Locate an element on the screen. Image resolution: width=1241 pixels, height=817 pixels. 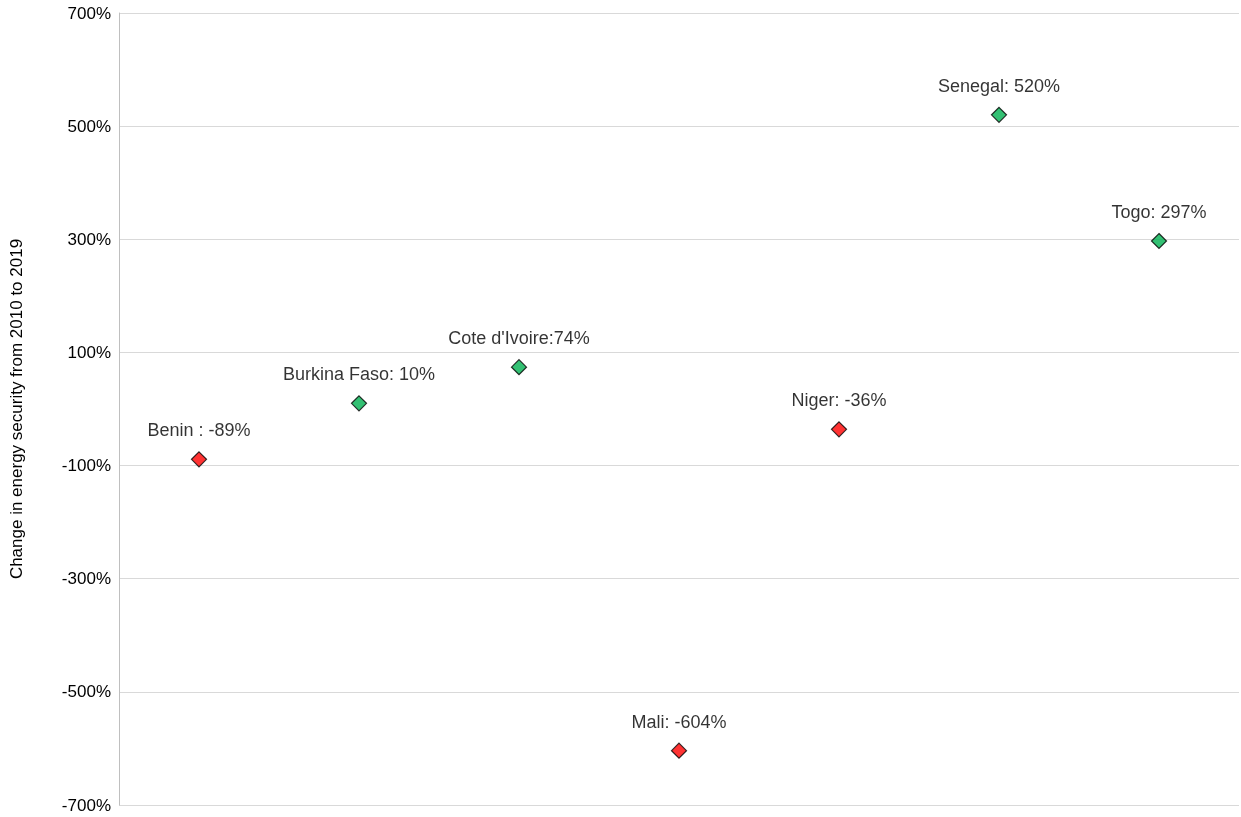
y-tick-label: -500% is located at coordinates (86, 692).